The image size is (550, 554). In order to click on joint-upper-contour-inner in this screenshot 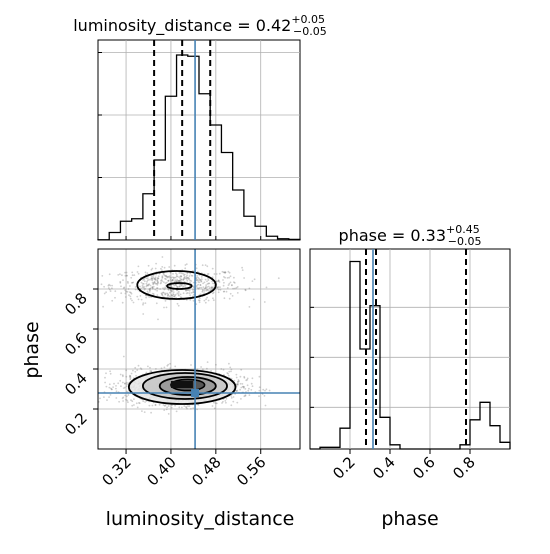, I will do `click(179, 286)`.